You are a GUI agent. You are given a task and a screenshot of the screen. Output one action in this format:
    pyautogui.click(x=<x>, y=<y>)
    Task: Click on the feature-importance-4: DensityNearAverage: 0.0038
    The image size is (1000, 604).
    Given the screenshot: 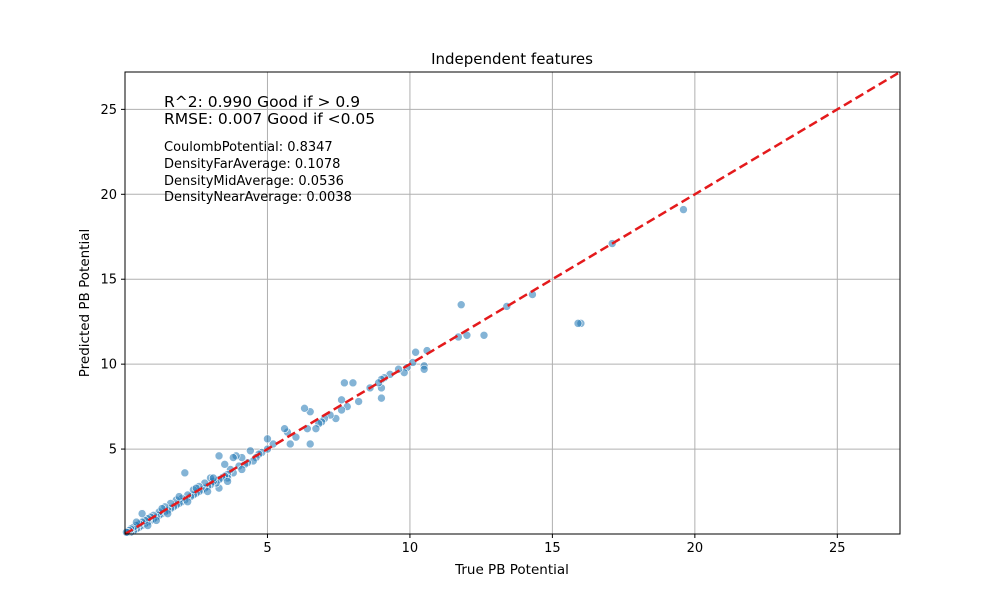 What is the action you would take?
    pyautogui.click(x=258, y=197)
    